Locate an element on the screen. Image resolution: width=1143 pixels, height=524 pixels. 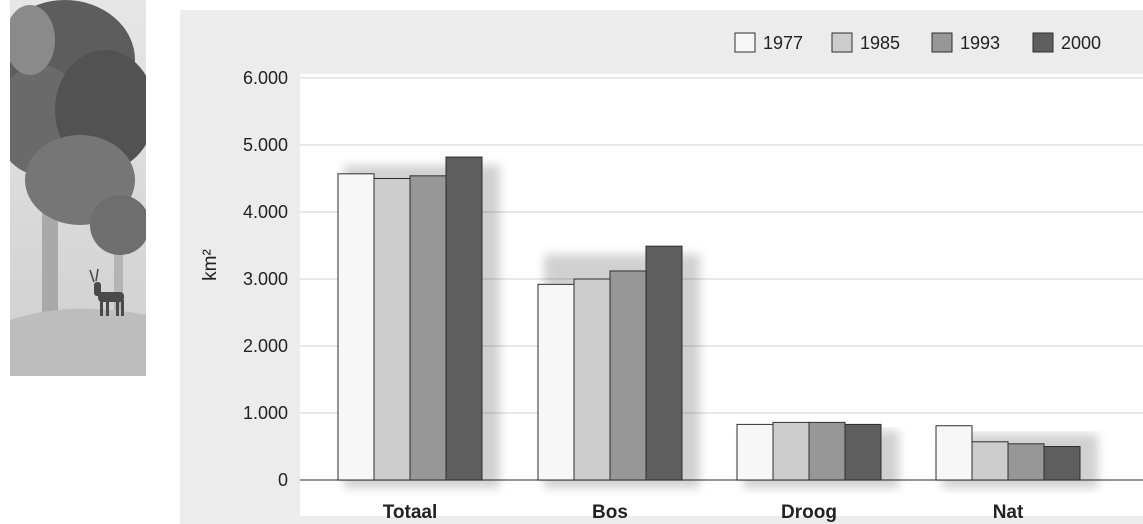
legend-label-1993: 1993 is located at coordinates (980, 43).